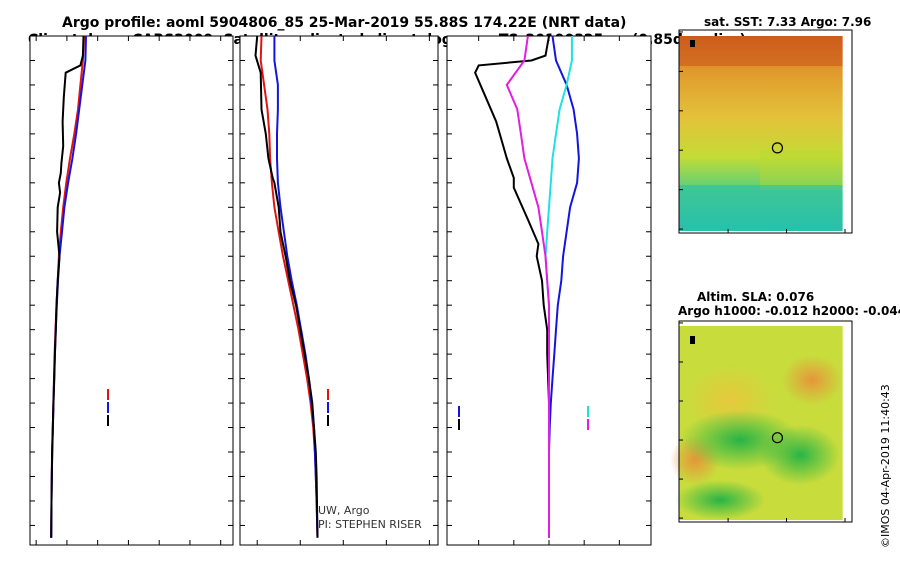  Describe the element at coordinates (765, 421) in the screenshot. I see `sla_map-frame` at that location.